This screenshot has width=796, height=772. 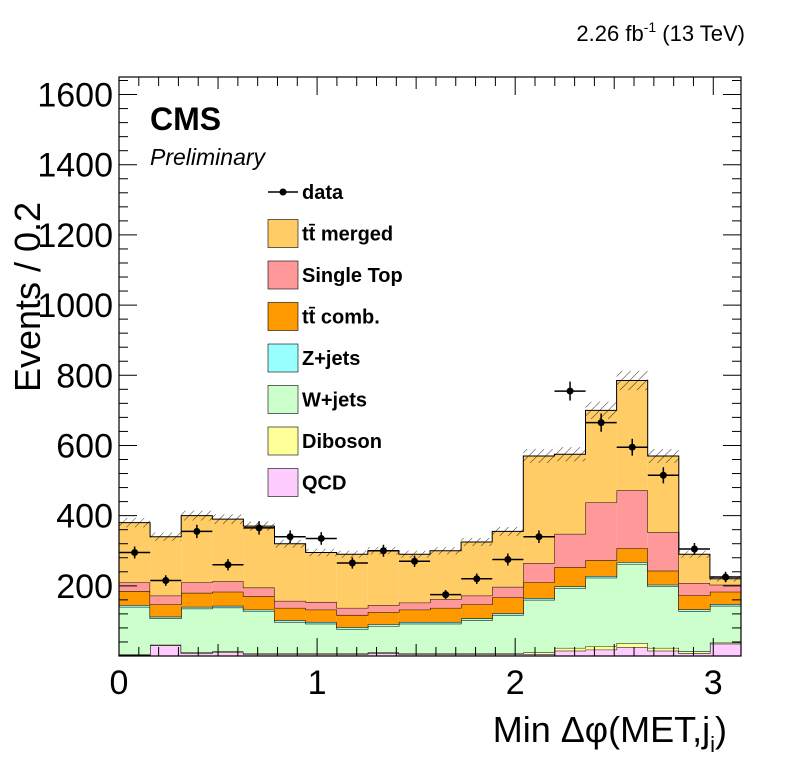 What do you see at coordinates (75, 96) in the screenshot?
I see `y-tick-label: 1600` at bounding box center [75, 96].